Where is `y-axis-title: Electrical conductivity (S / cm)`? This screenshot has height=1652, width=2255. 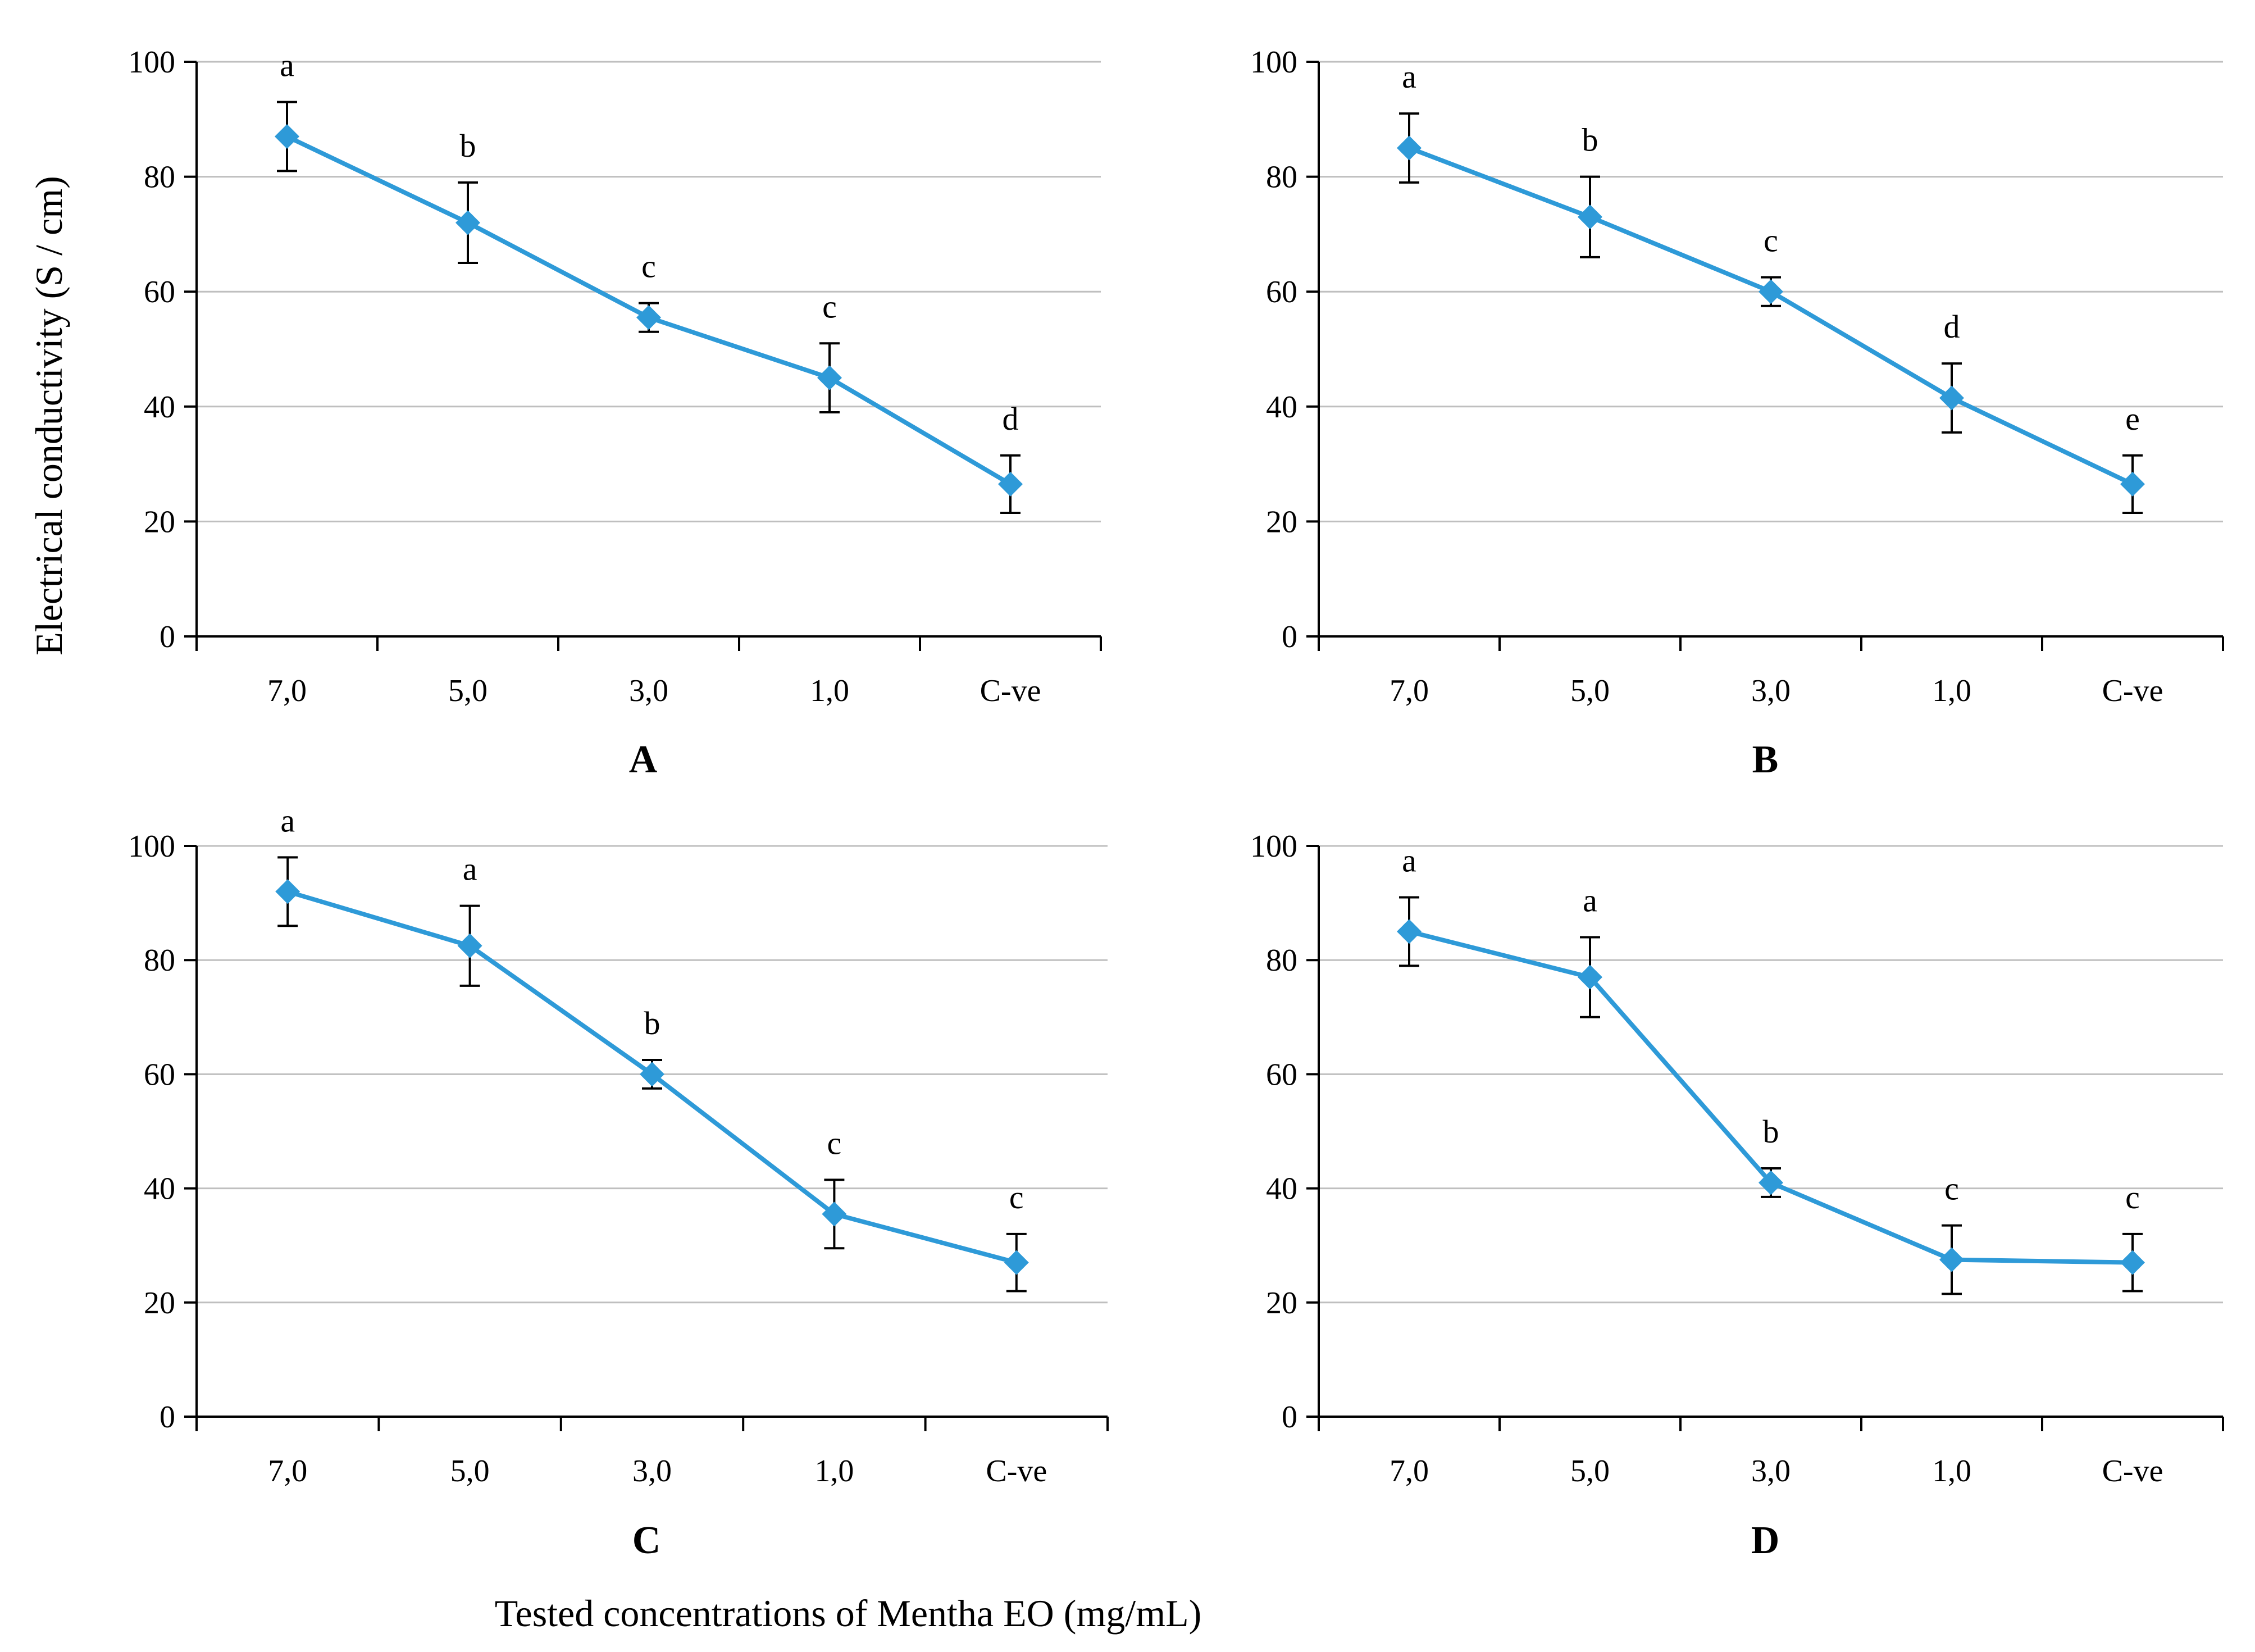 y-axis-title: Electrical conductivity (S / cm) is located at coordinates (49, 416).